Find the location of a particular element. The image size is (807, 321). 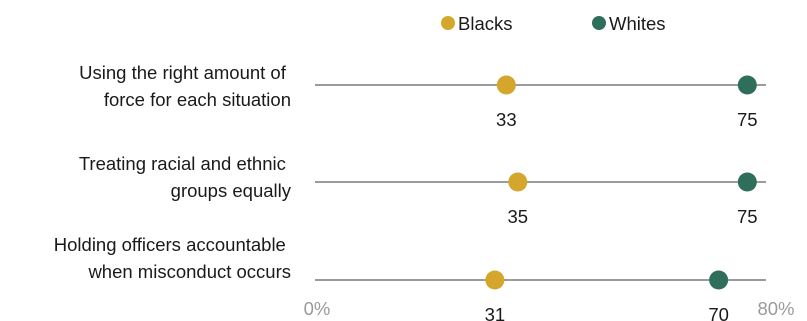

legend-label-whites: Whites is located at coordinates (637, 23).